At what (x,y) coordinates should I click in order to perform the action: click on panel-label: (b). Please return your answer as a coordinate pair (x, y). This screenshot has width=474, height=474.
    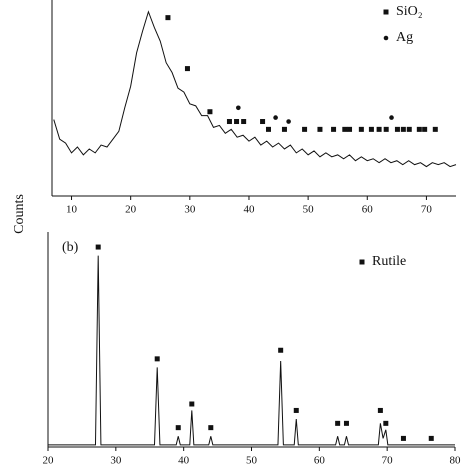
    Looking at the image, I should click on (70, 247).